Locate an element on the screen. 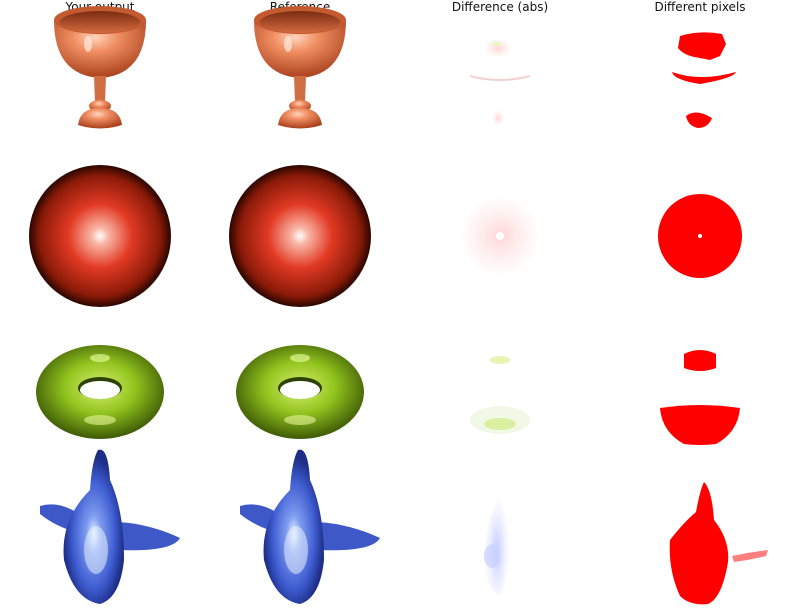  plane-your-output is located at coordinates (110, 526).